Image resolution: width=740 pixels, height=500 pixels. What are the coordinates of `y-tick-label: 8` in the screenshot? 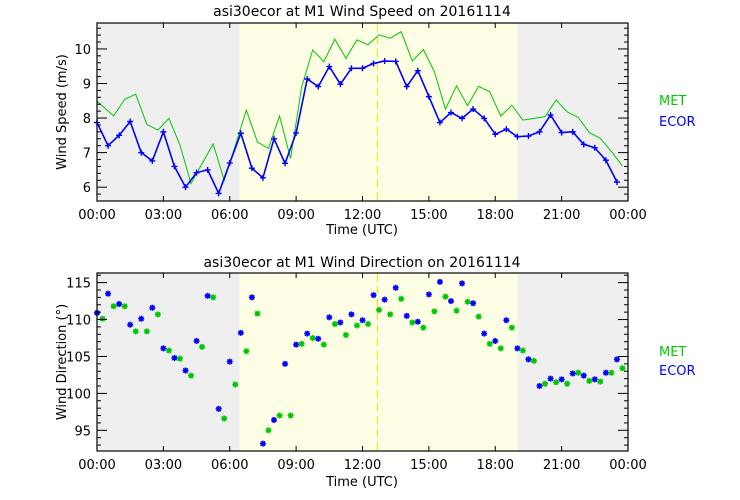 It's located at (87, 119).